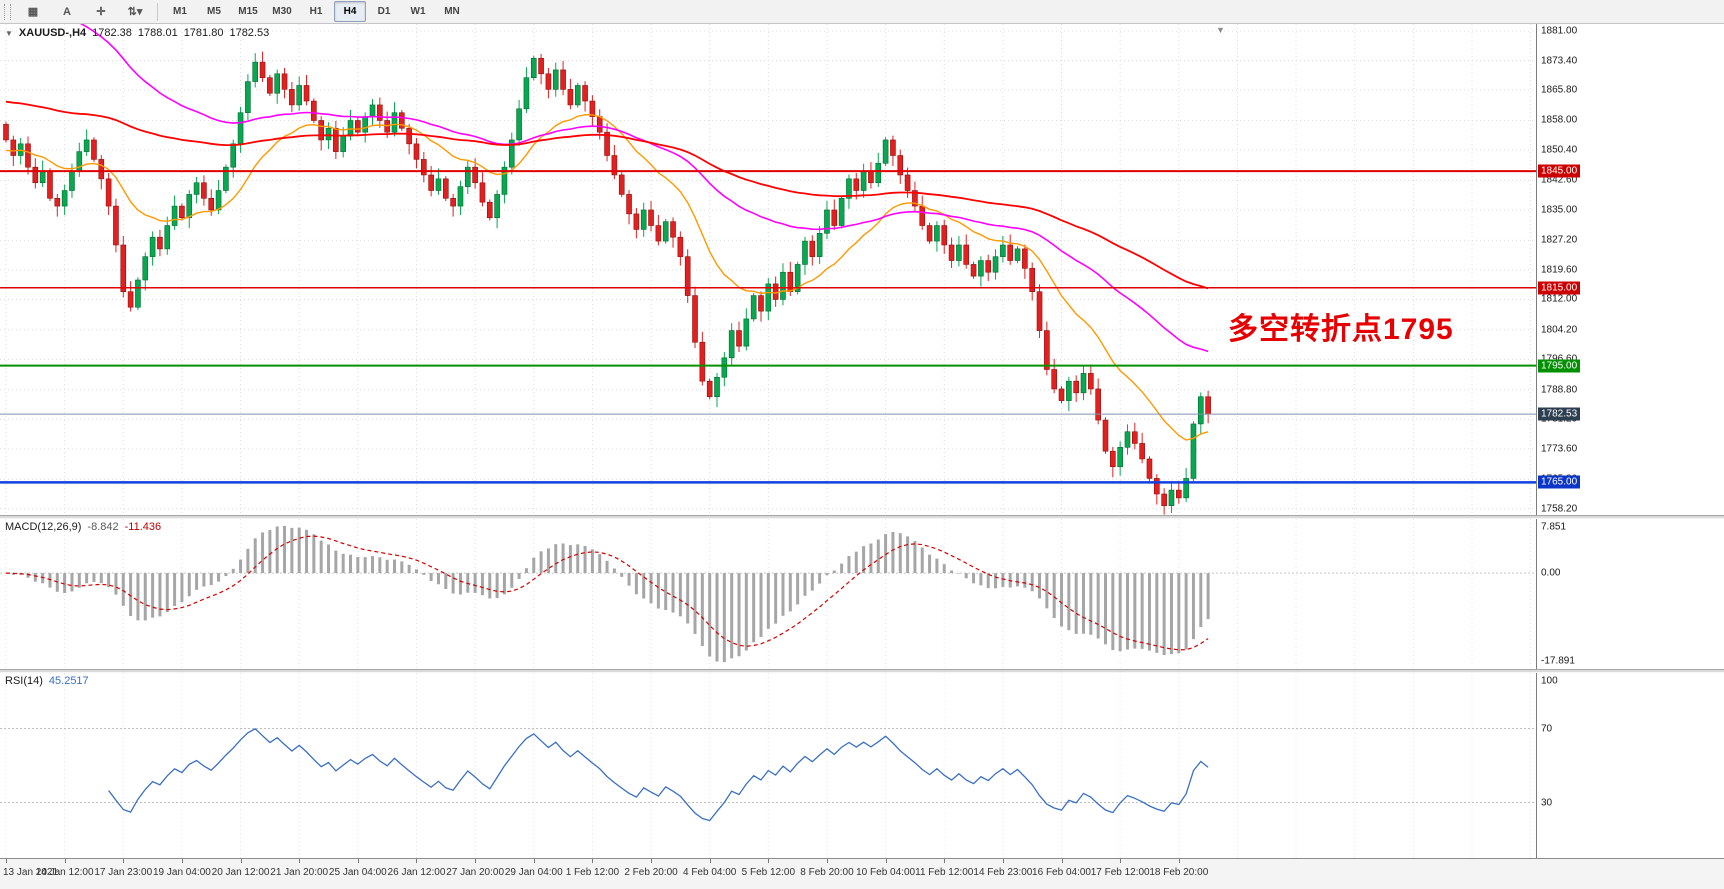 This screenshot has height=889, width=1724. I want to click on time-axis-label: 17 Jan 23:00, so click(123, 872).